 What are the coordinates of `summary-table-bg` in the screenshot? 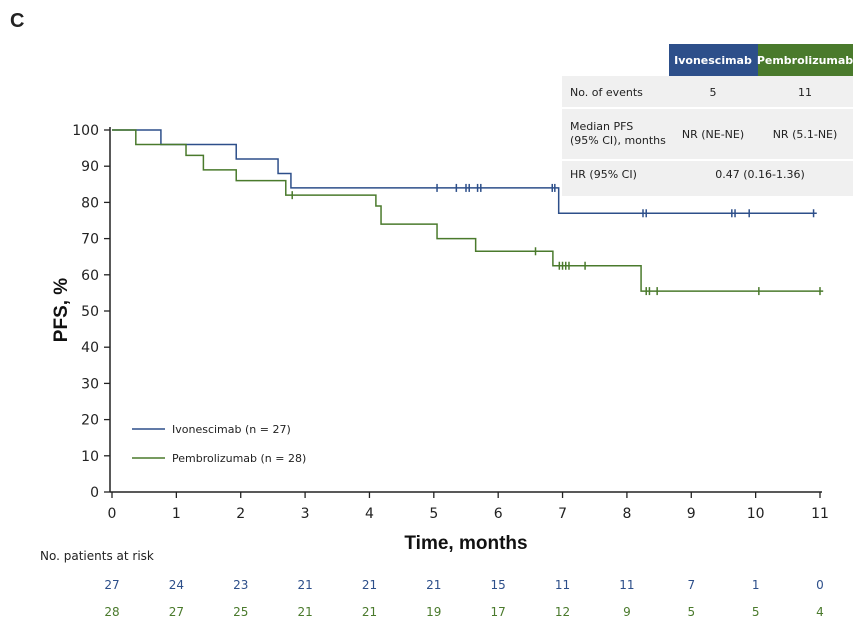 It's located at (707, 136).